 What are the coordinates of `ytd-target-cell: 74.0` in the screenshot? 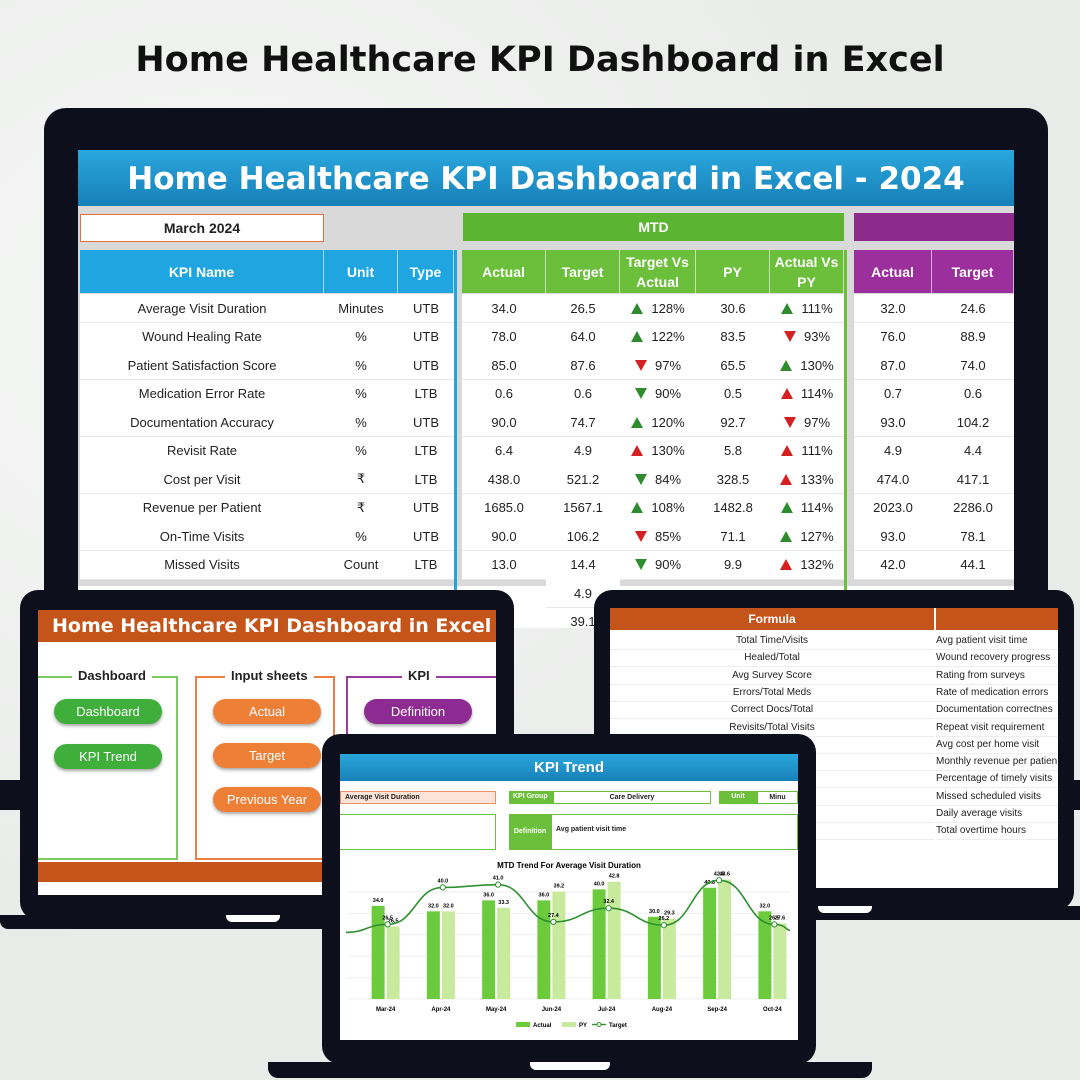 It's located at (973, 365).